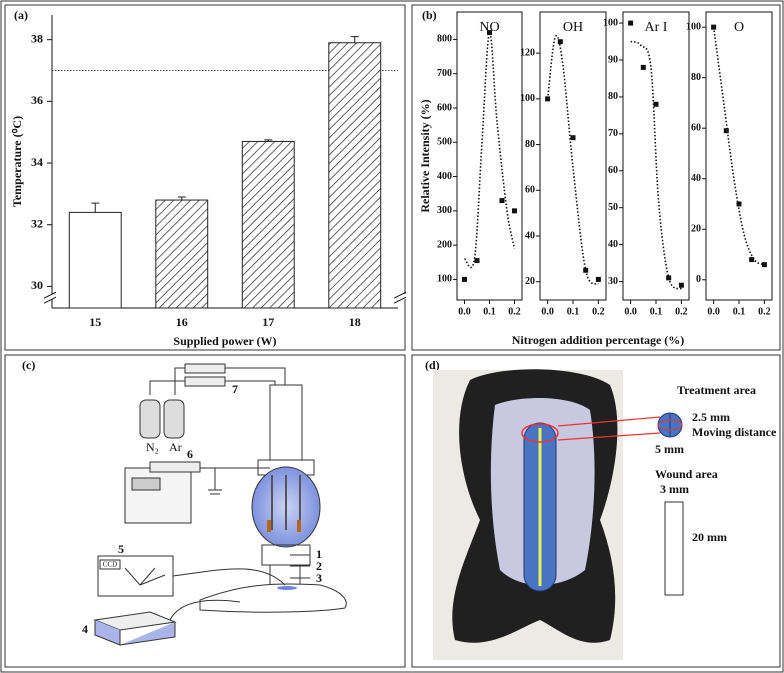 This screenshot has height=673, width=784. Describe the element at coordinates (135, 633) in the screenshot. I see `device-side` at that location.